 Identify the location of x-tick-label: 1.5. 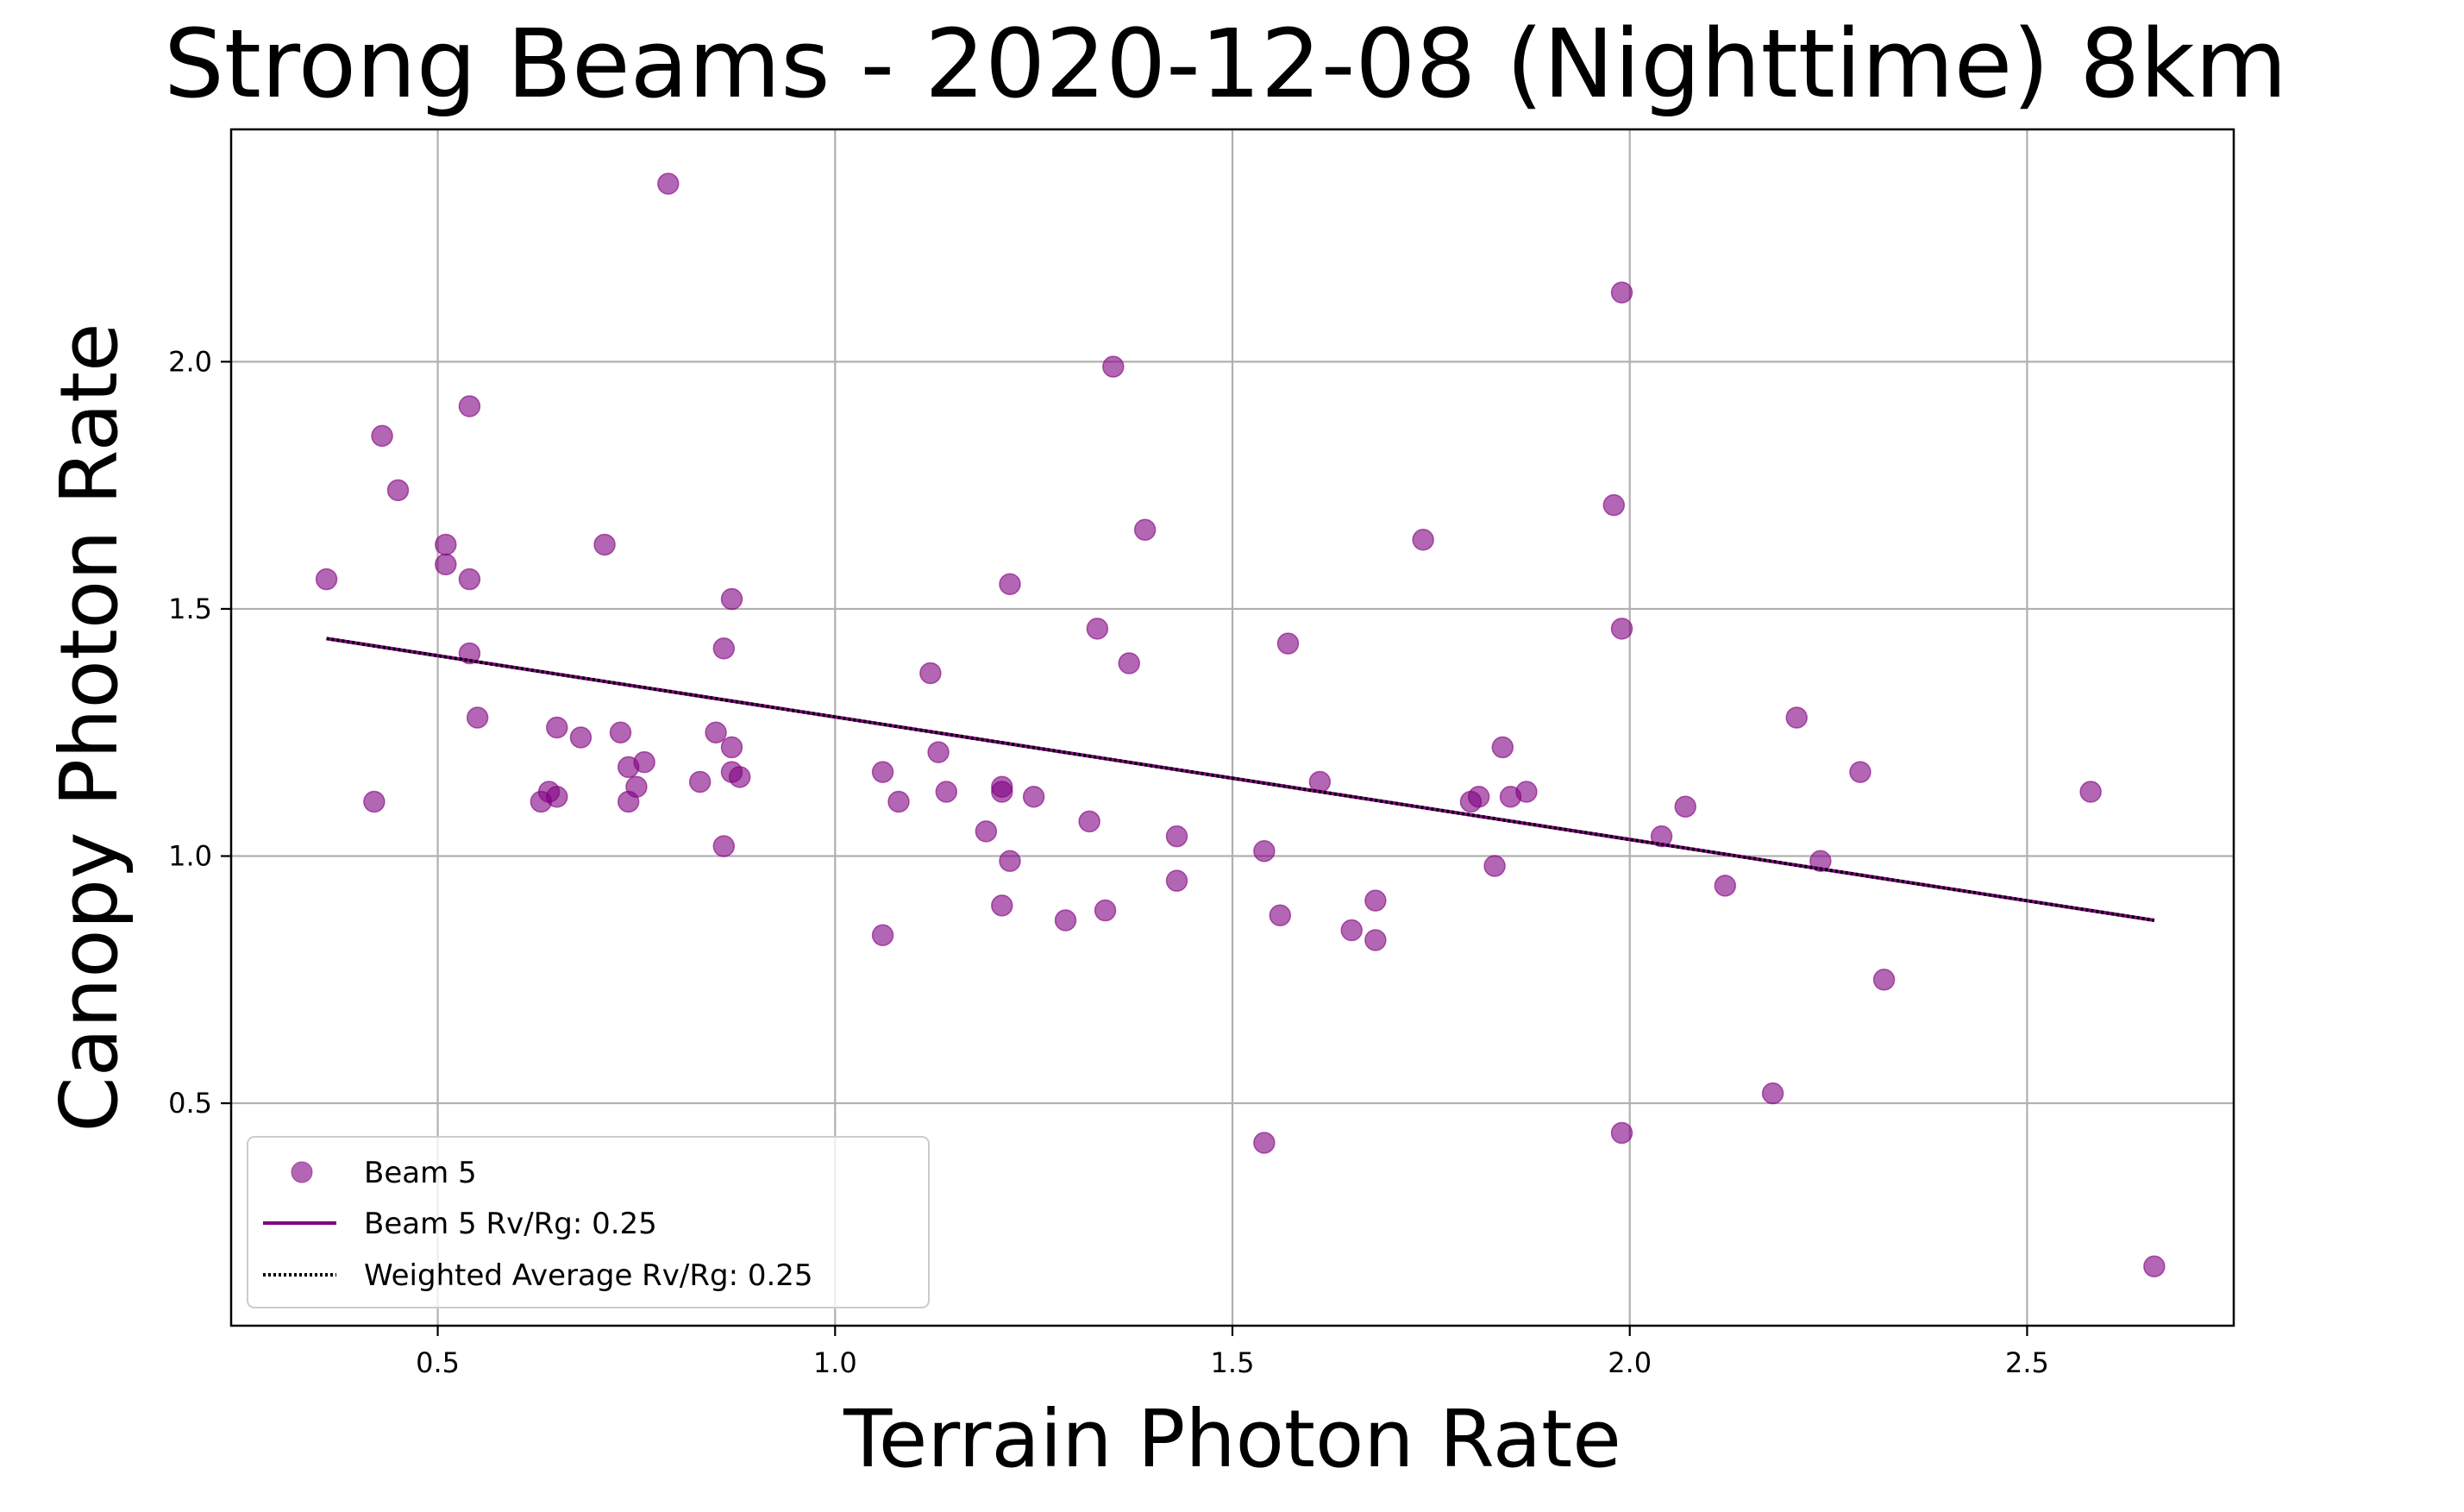
(1233, 1362).